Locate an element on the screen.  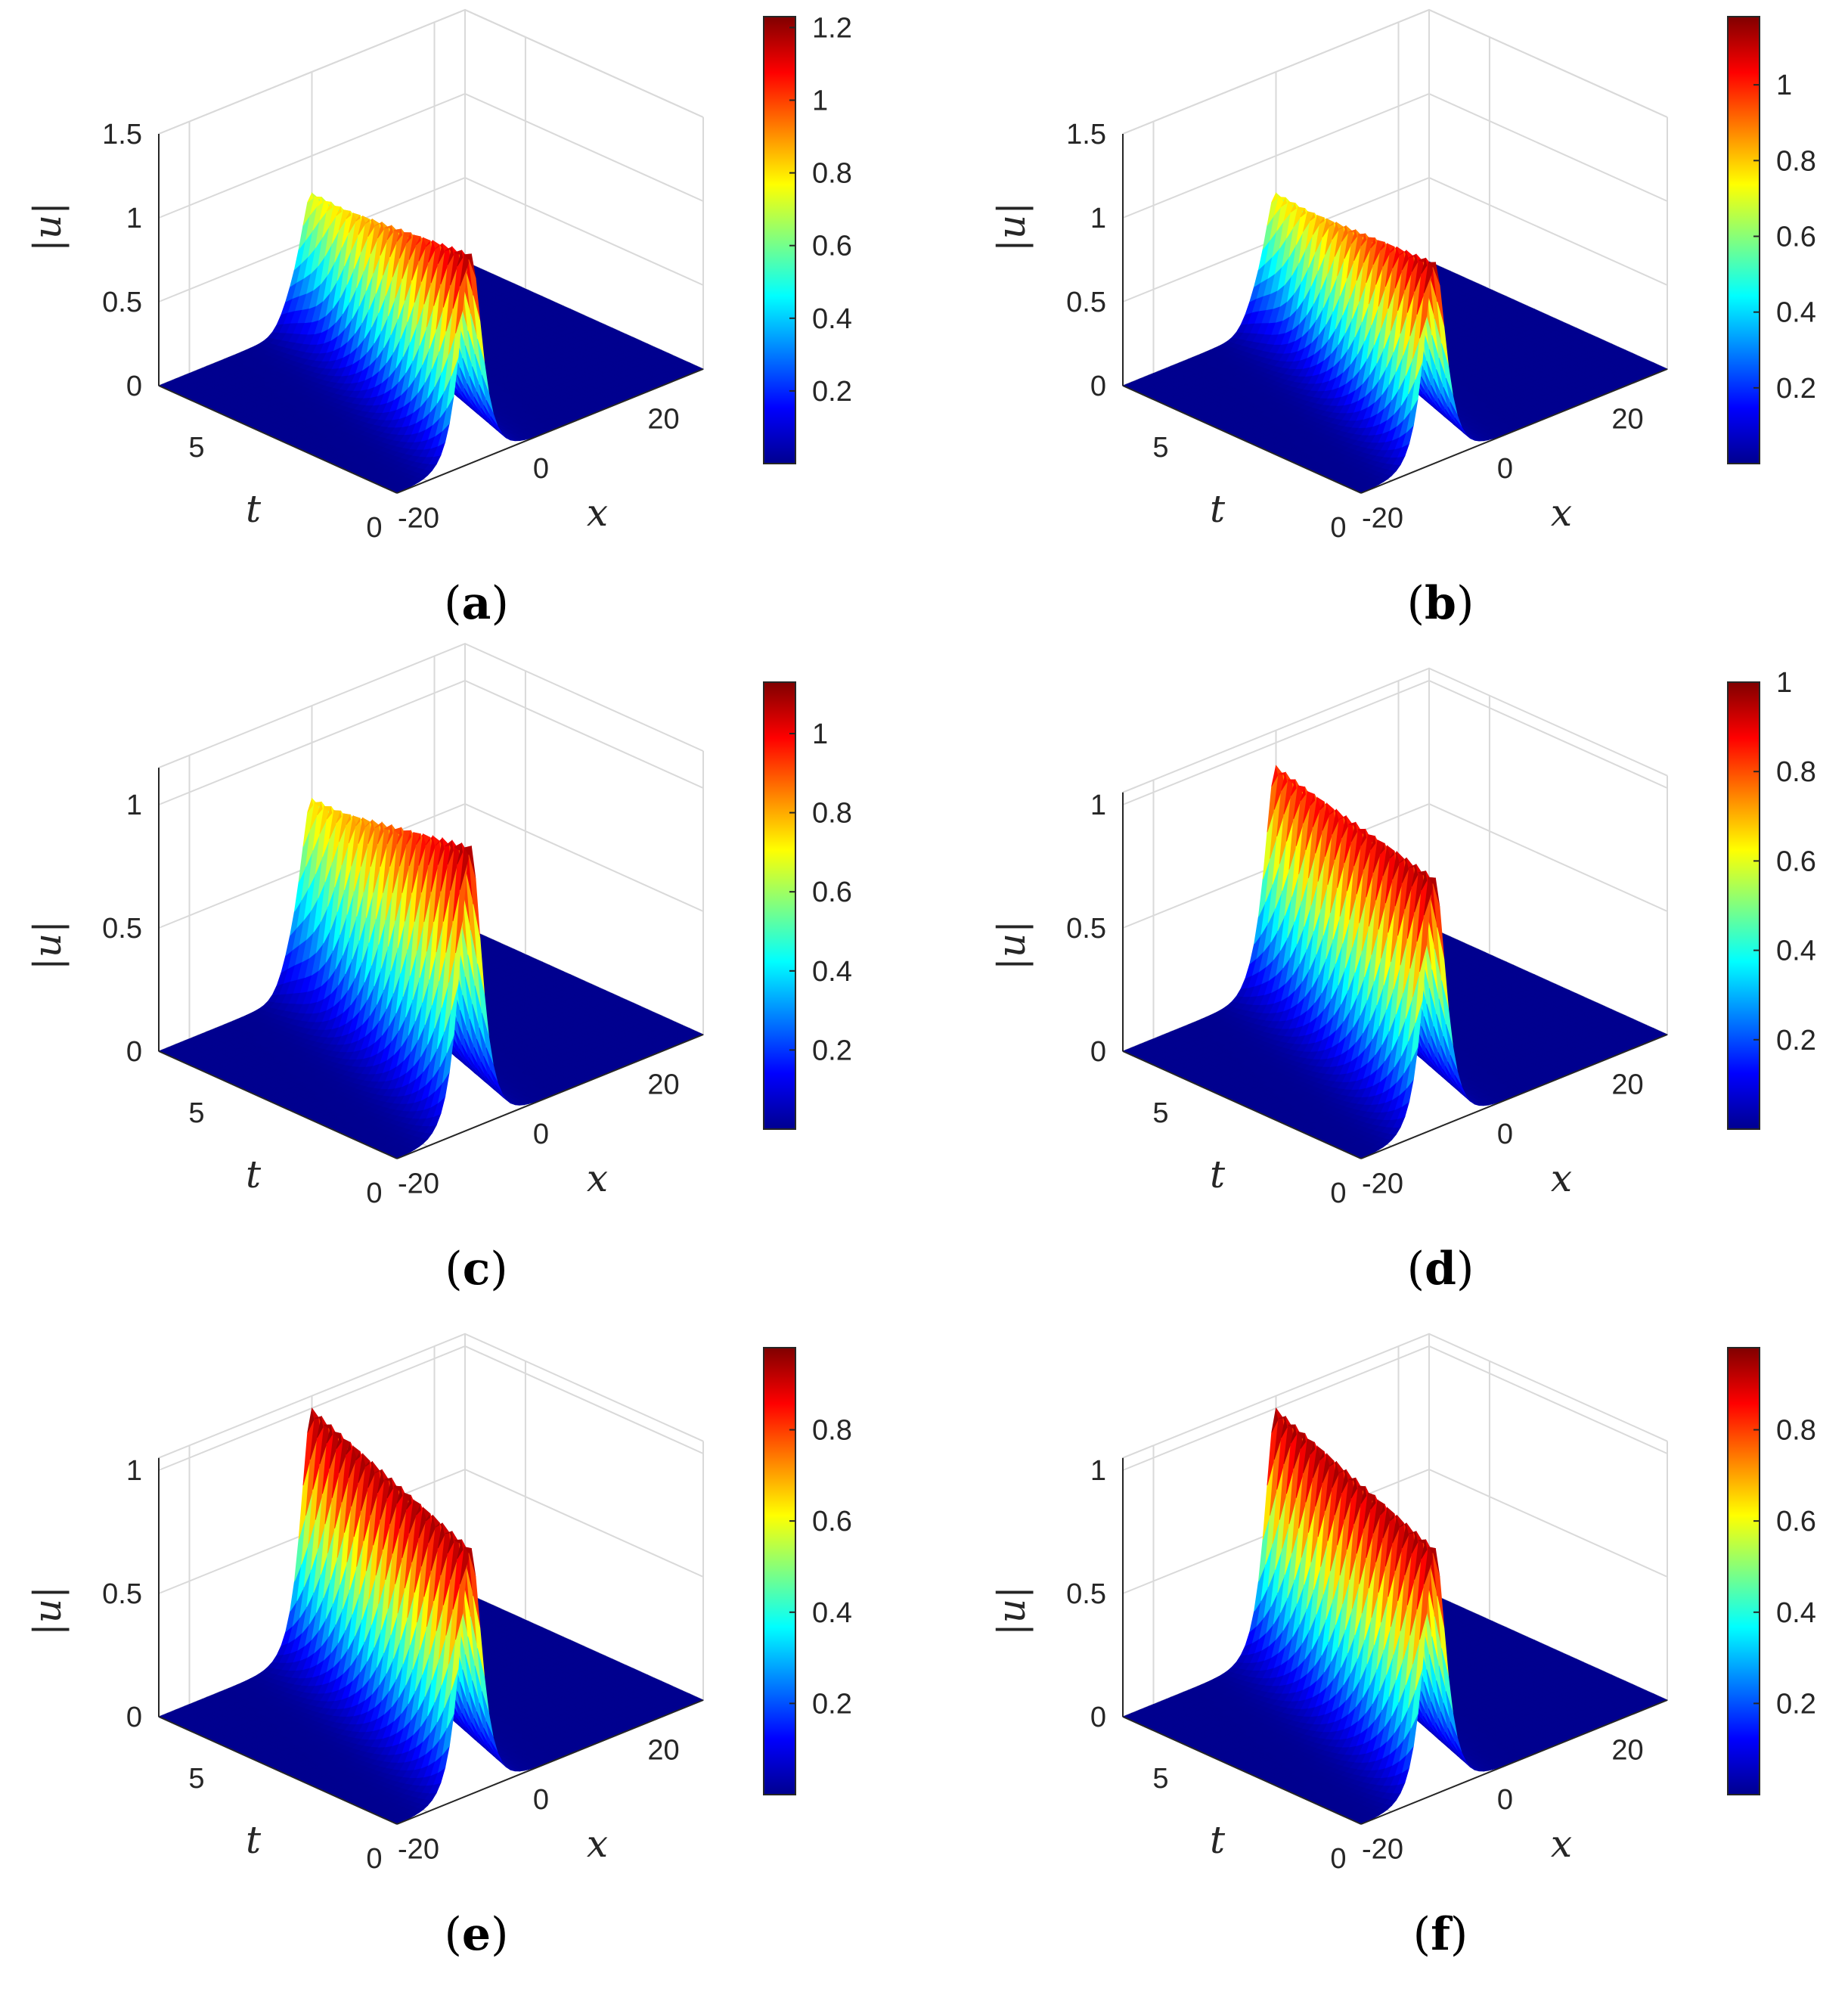
panel-caption: (b) is located at coordinates (1440, 603).